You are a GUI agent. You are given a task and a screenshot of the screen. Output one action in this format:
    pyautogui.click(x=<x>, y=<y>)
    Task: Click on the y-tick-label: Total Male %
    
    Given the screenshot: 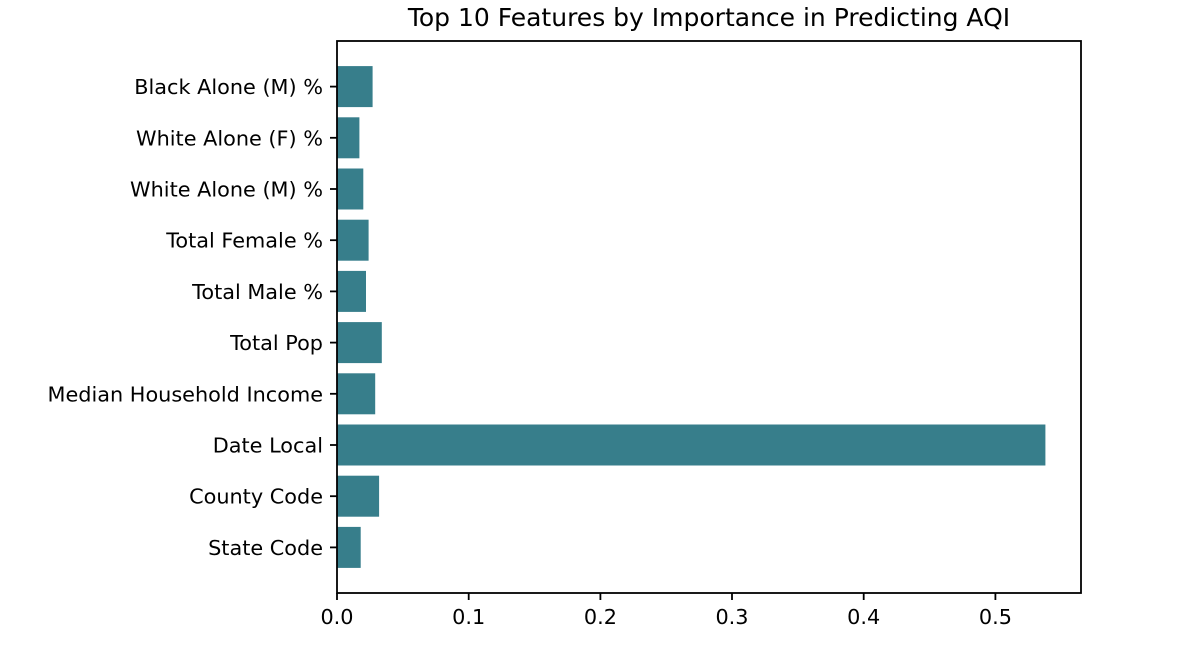 What is the action you would take?
    pyautogui.click(x=257, y=292)
    